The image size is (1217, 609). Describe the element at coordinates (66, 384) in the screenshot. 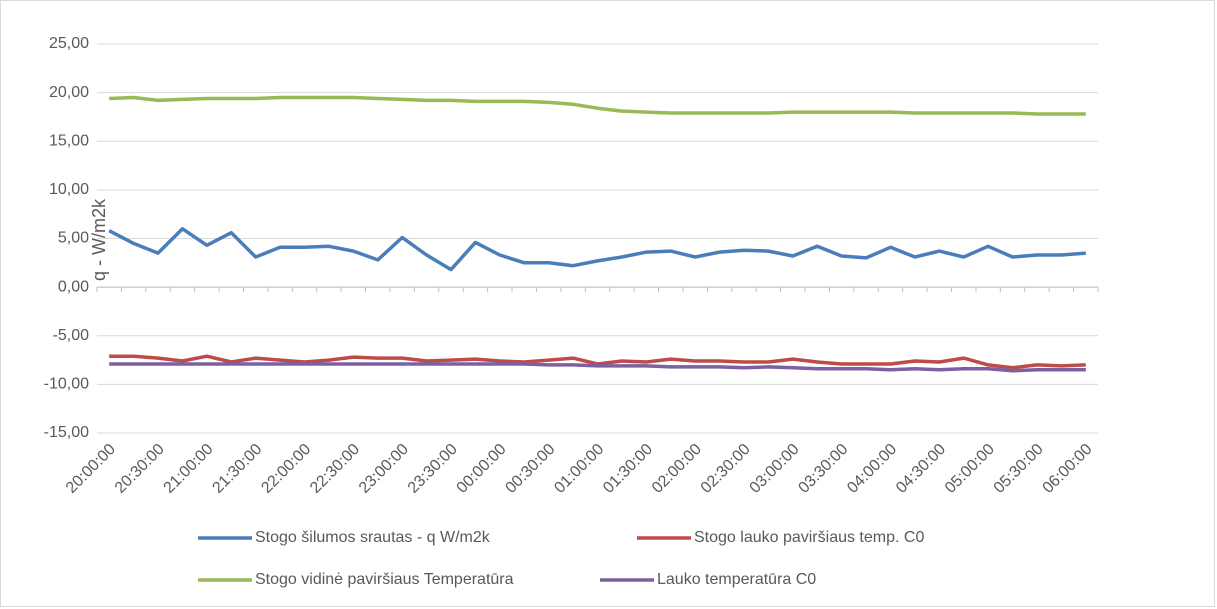

I see `y-tick-label: -10,00` at that location.